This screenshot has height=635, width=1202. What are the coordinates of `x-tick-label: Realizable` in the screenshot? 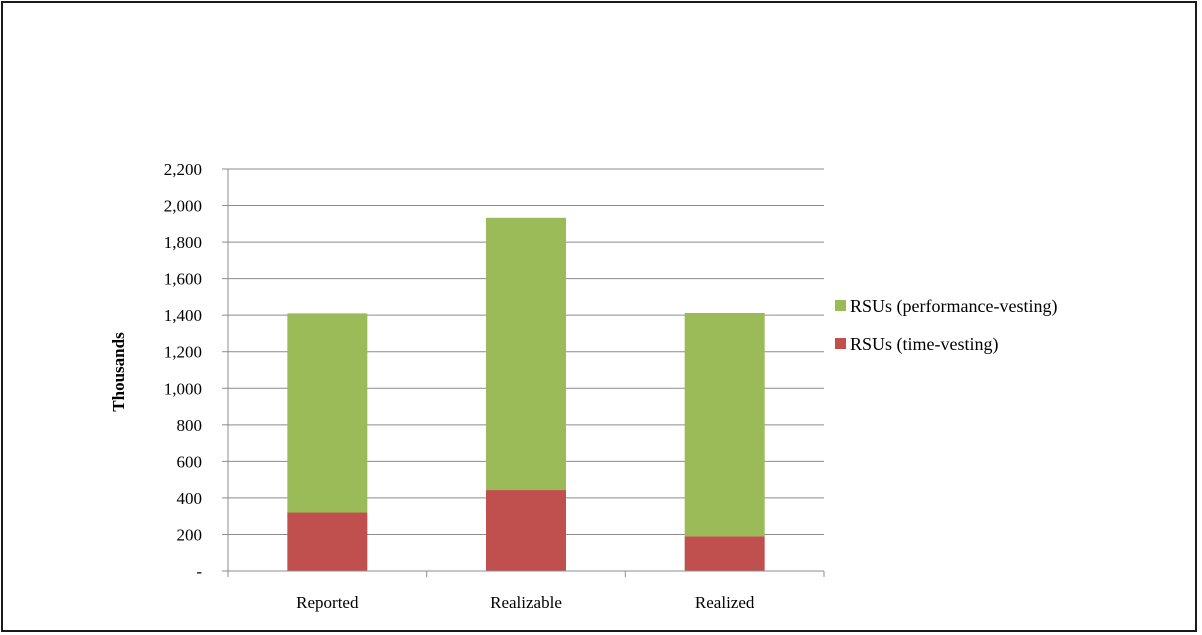 It's located at (526, 602).